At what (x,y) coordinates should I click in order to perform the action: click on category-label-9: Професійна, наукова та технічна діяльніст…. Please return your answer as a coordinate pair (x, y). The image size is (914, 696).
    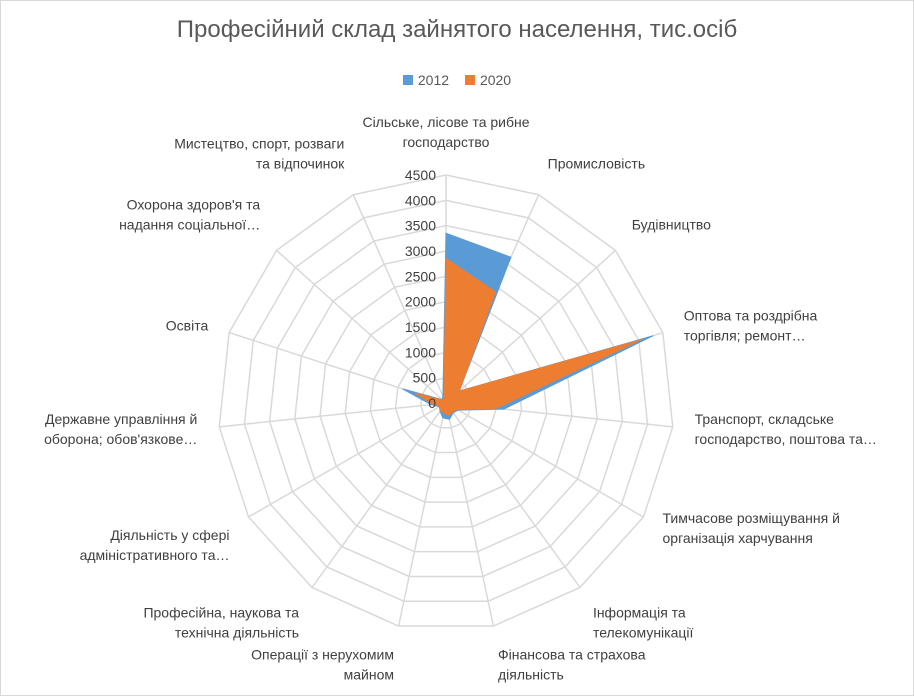
    Looking at the image, I should click on (221, 622).